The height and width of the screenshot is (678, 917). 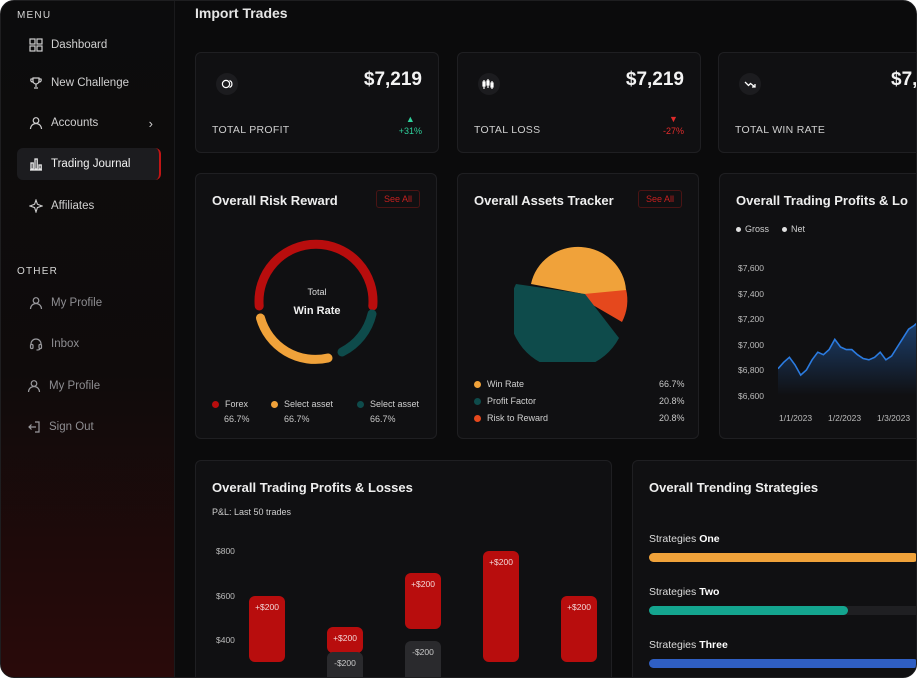 I want to click on legend-item-net: Net, so click(x=793, y=229).